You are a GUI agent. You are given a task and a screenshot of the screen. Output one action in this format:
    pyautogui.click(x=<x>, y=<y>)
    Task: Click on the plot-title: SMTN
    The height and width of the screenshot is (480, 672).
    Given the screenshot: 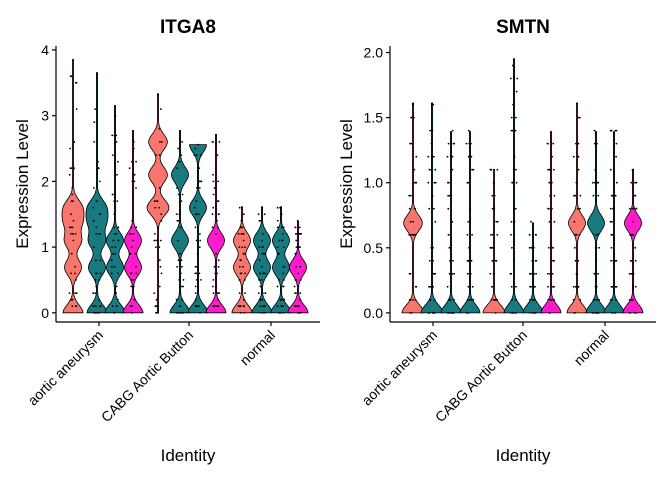 What is the action you would take?
    pyautogui.click(x=523, y=27)
    